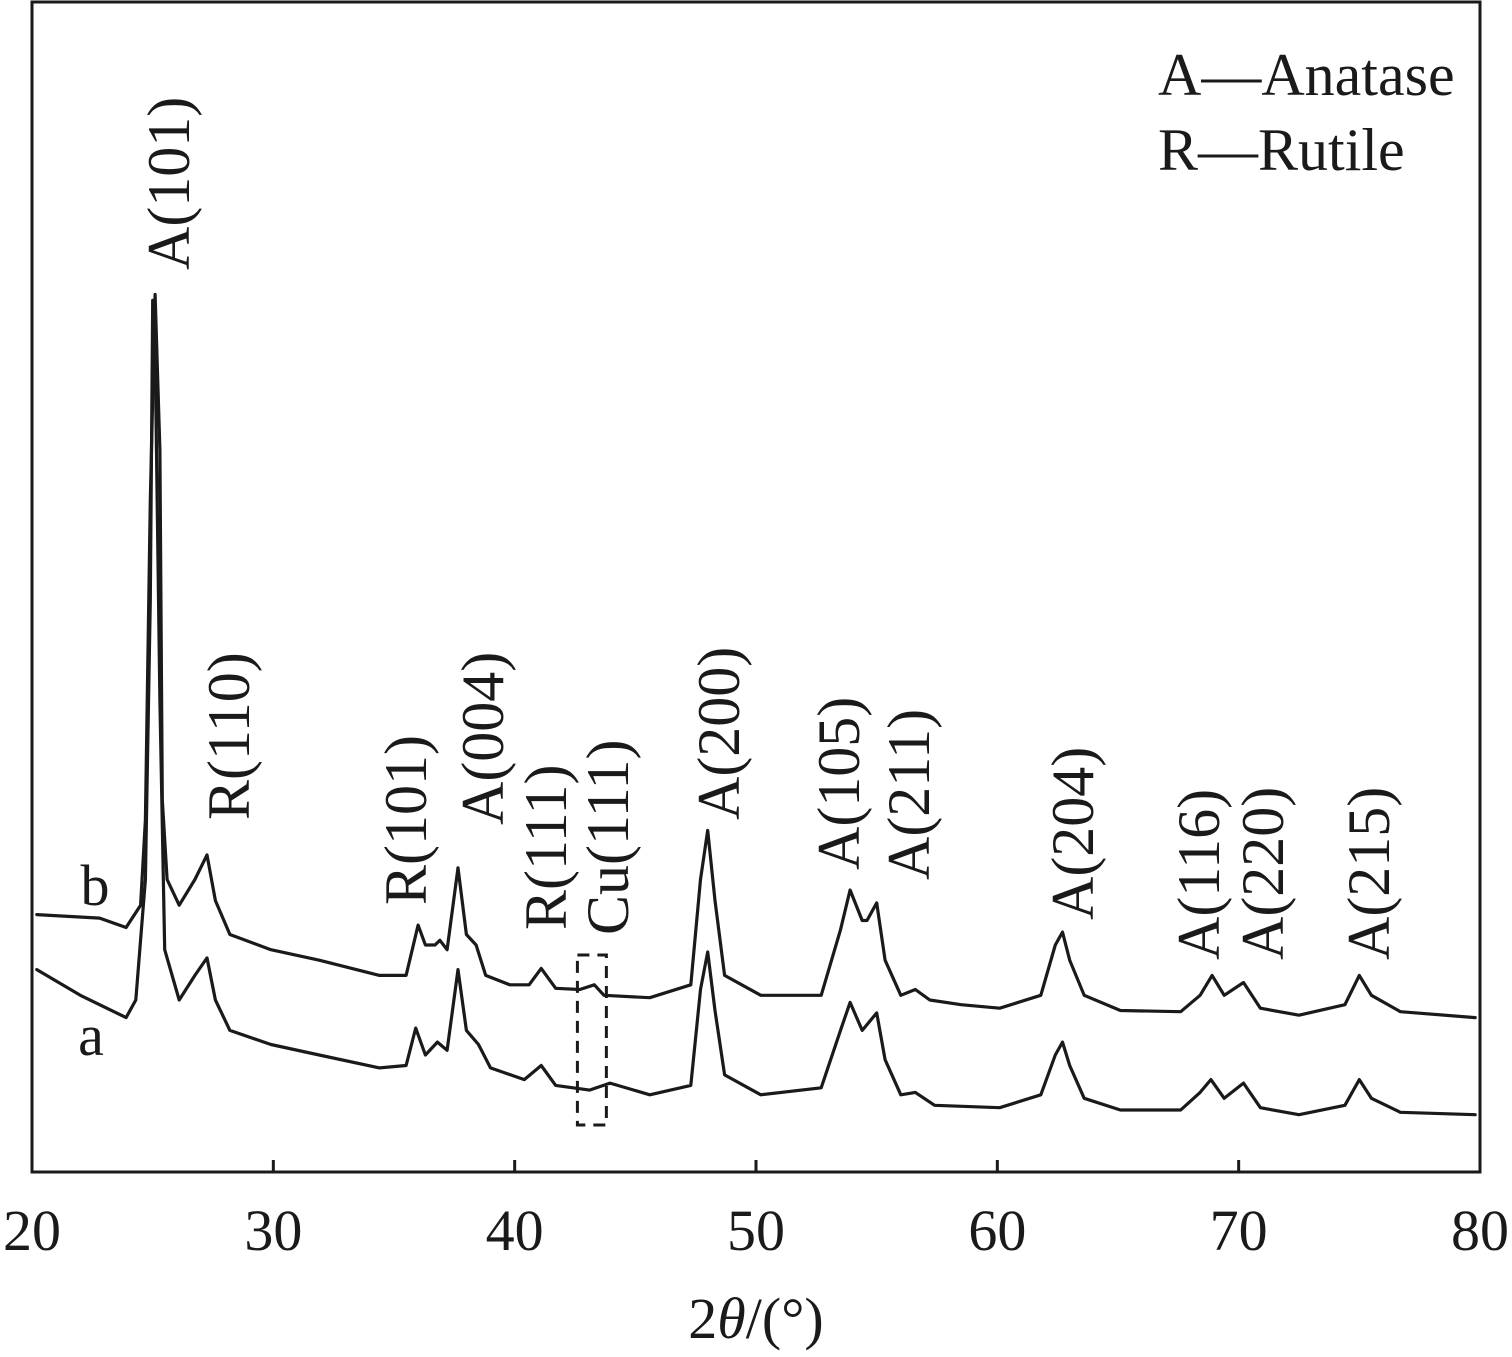 This screenshot has width=1512, height=1357. I want to click on peak-label: Cu(111), so click(608, 837).